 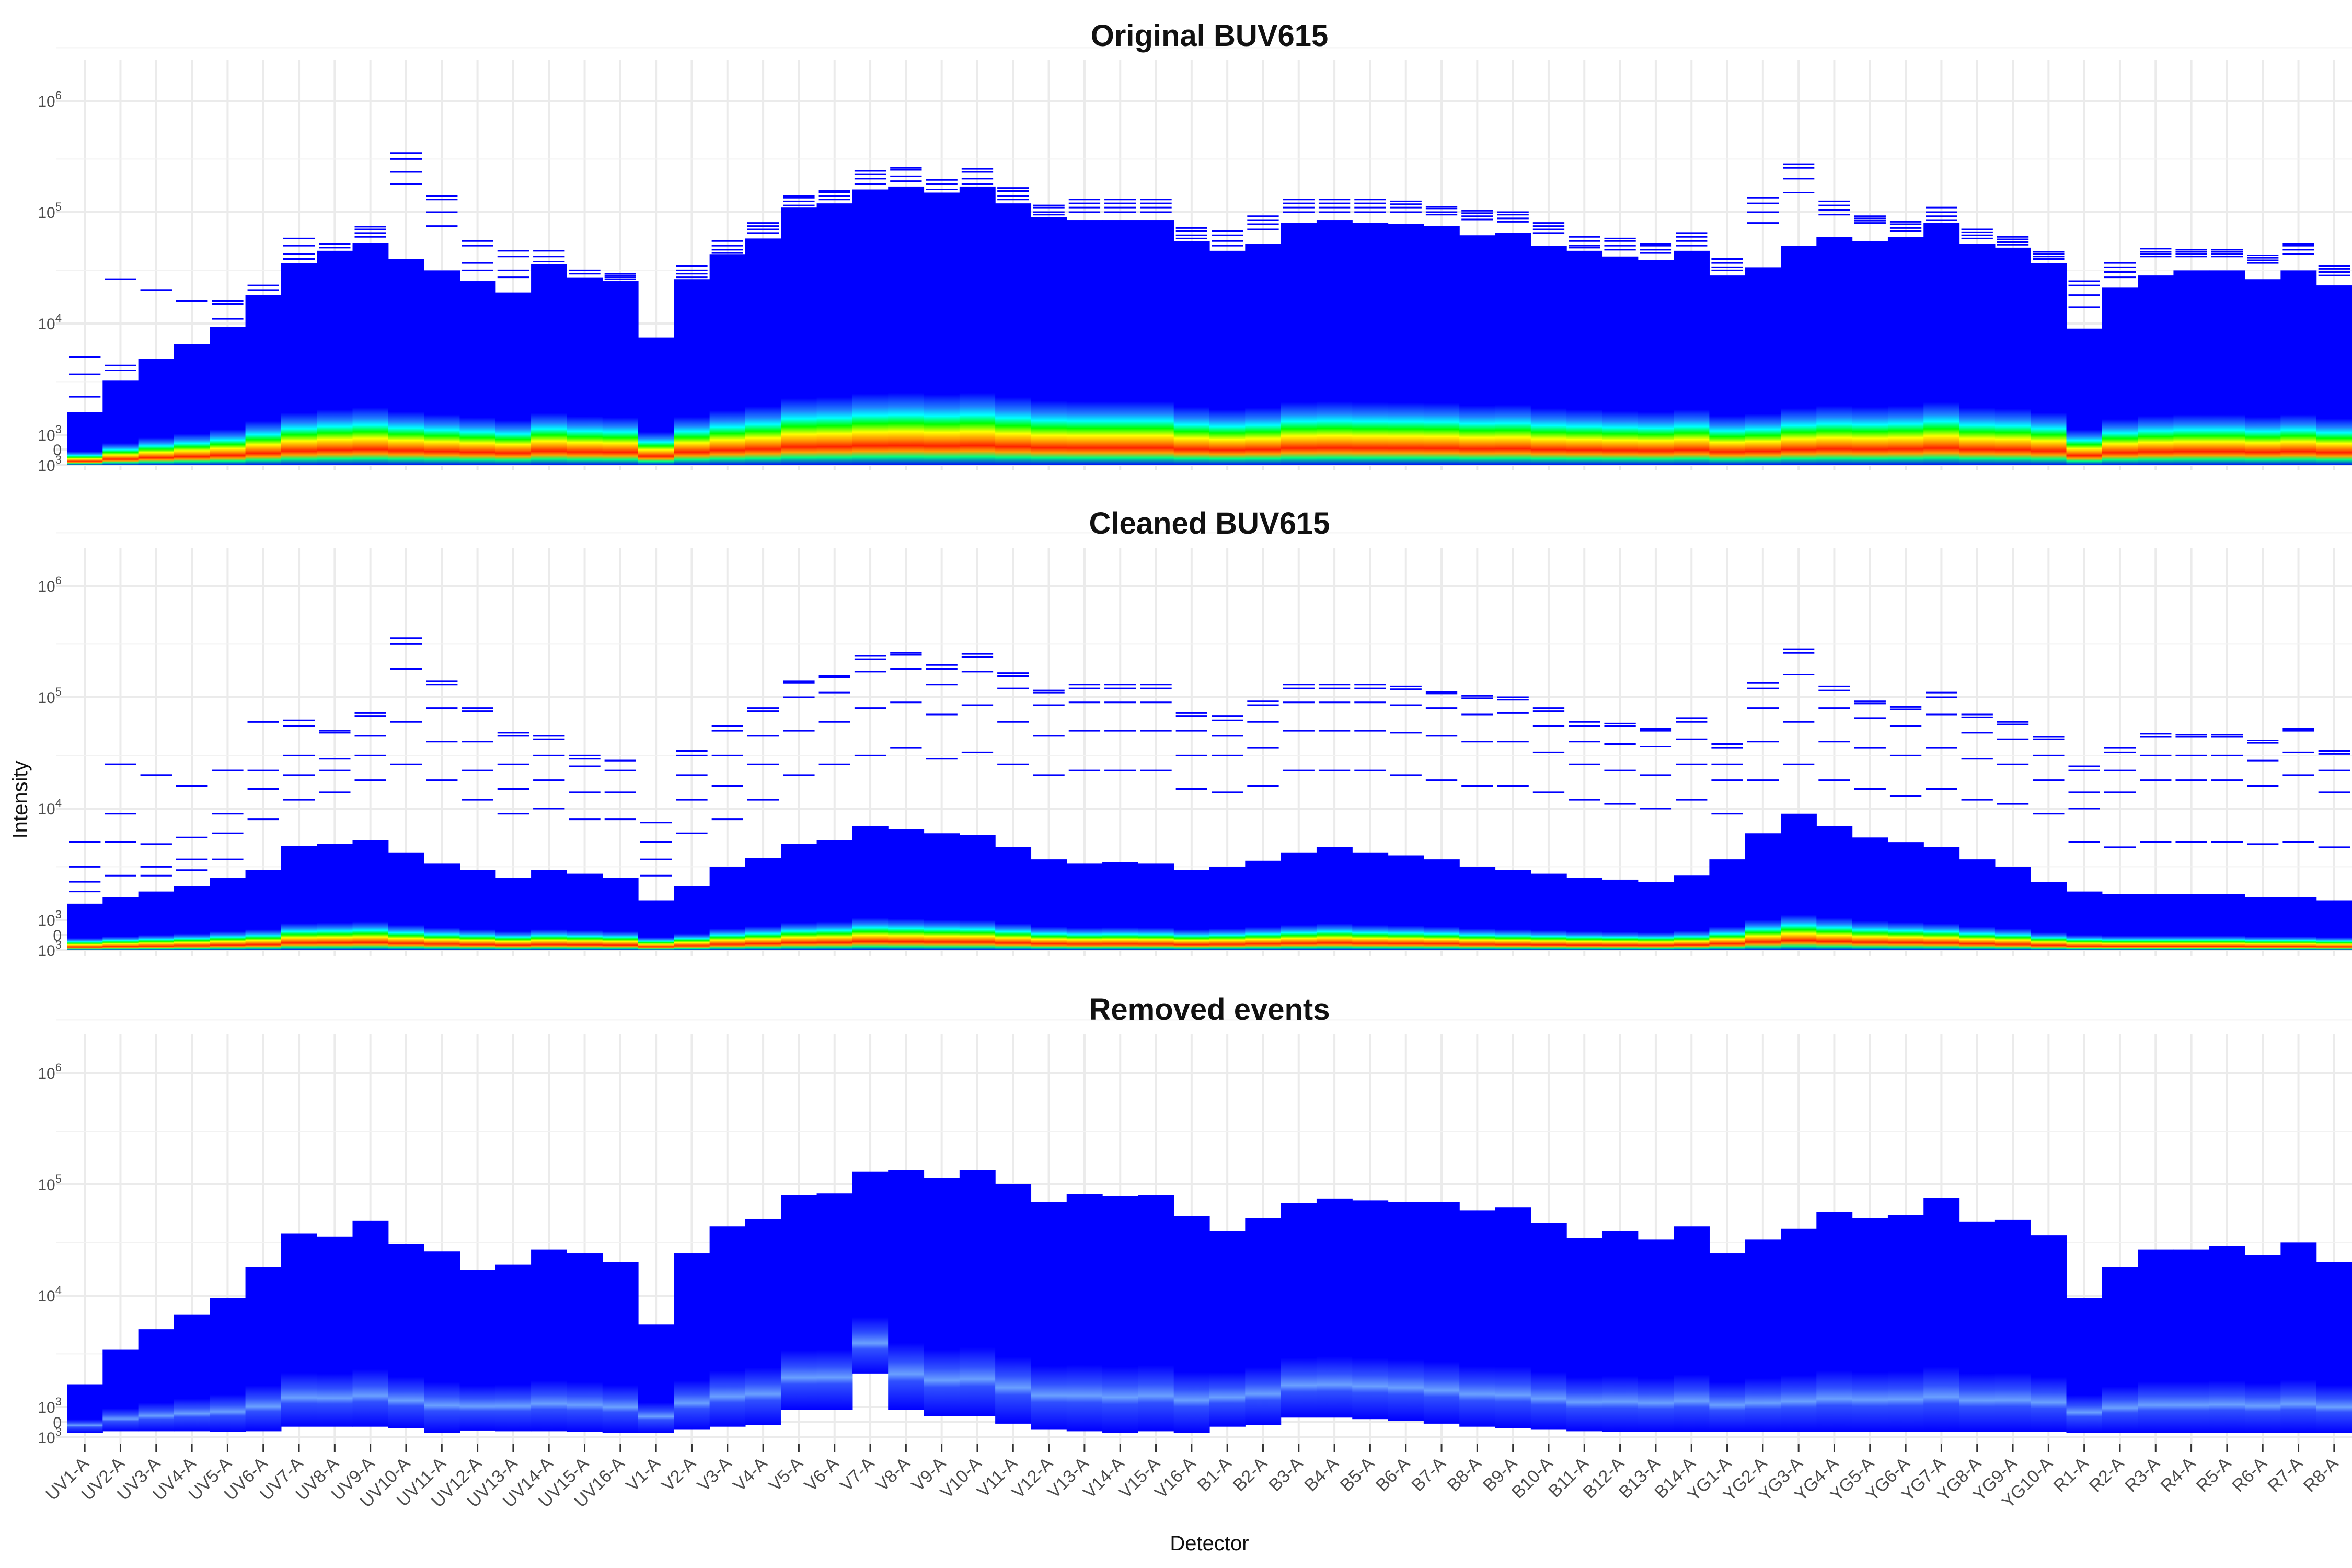 What do you see at coordinates (692, 1341) in the screenshot?
I see `density-strip-v2-a` at bounding box center [692, 1341].